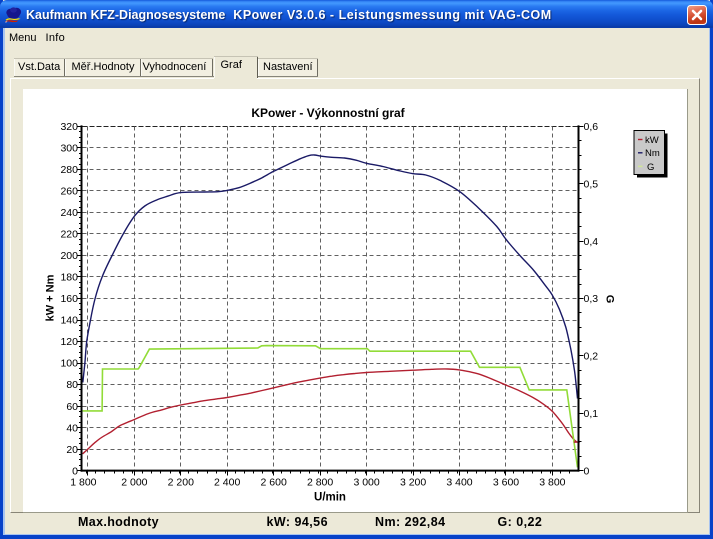  What do you see at coordinates (506, 483) in the screenshot?
I see `svg-text: 3 600` at bounding box center [506, 483].